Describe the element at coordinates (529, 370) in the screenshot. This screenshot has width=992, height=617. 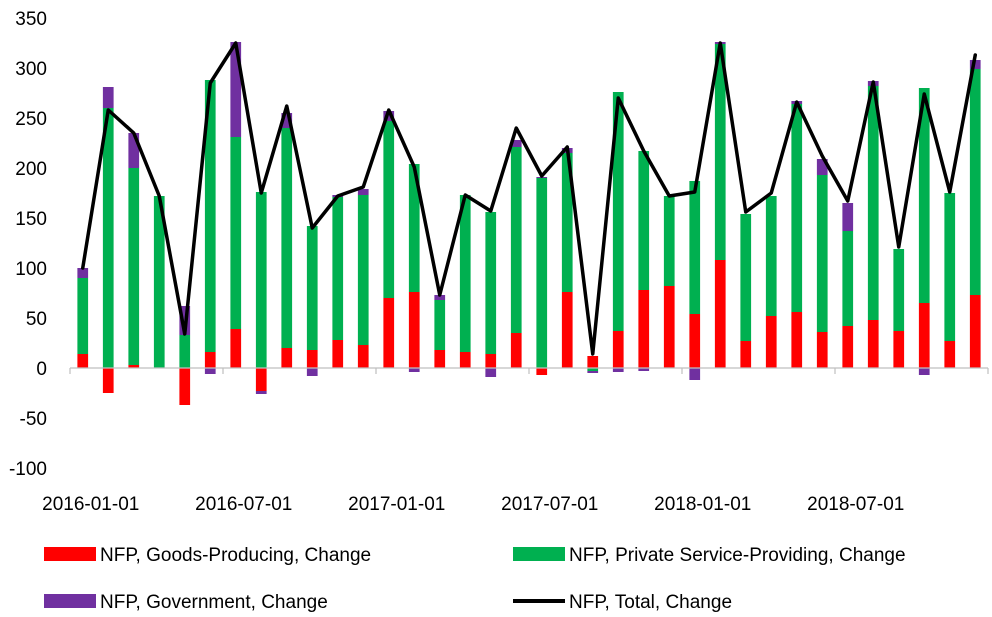
I see `x-axis` at that location.